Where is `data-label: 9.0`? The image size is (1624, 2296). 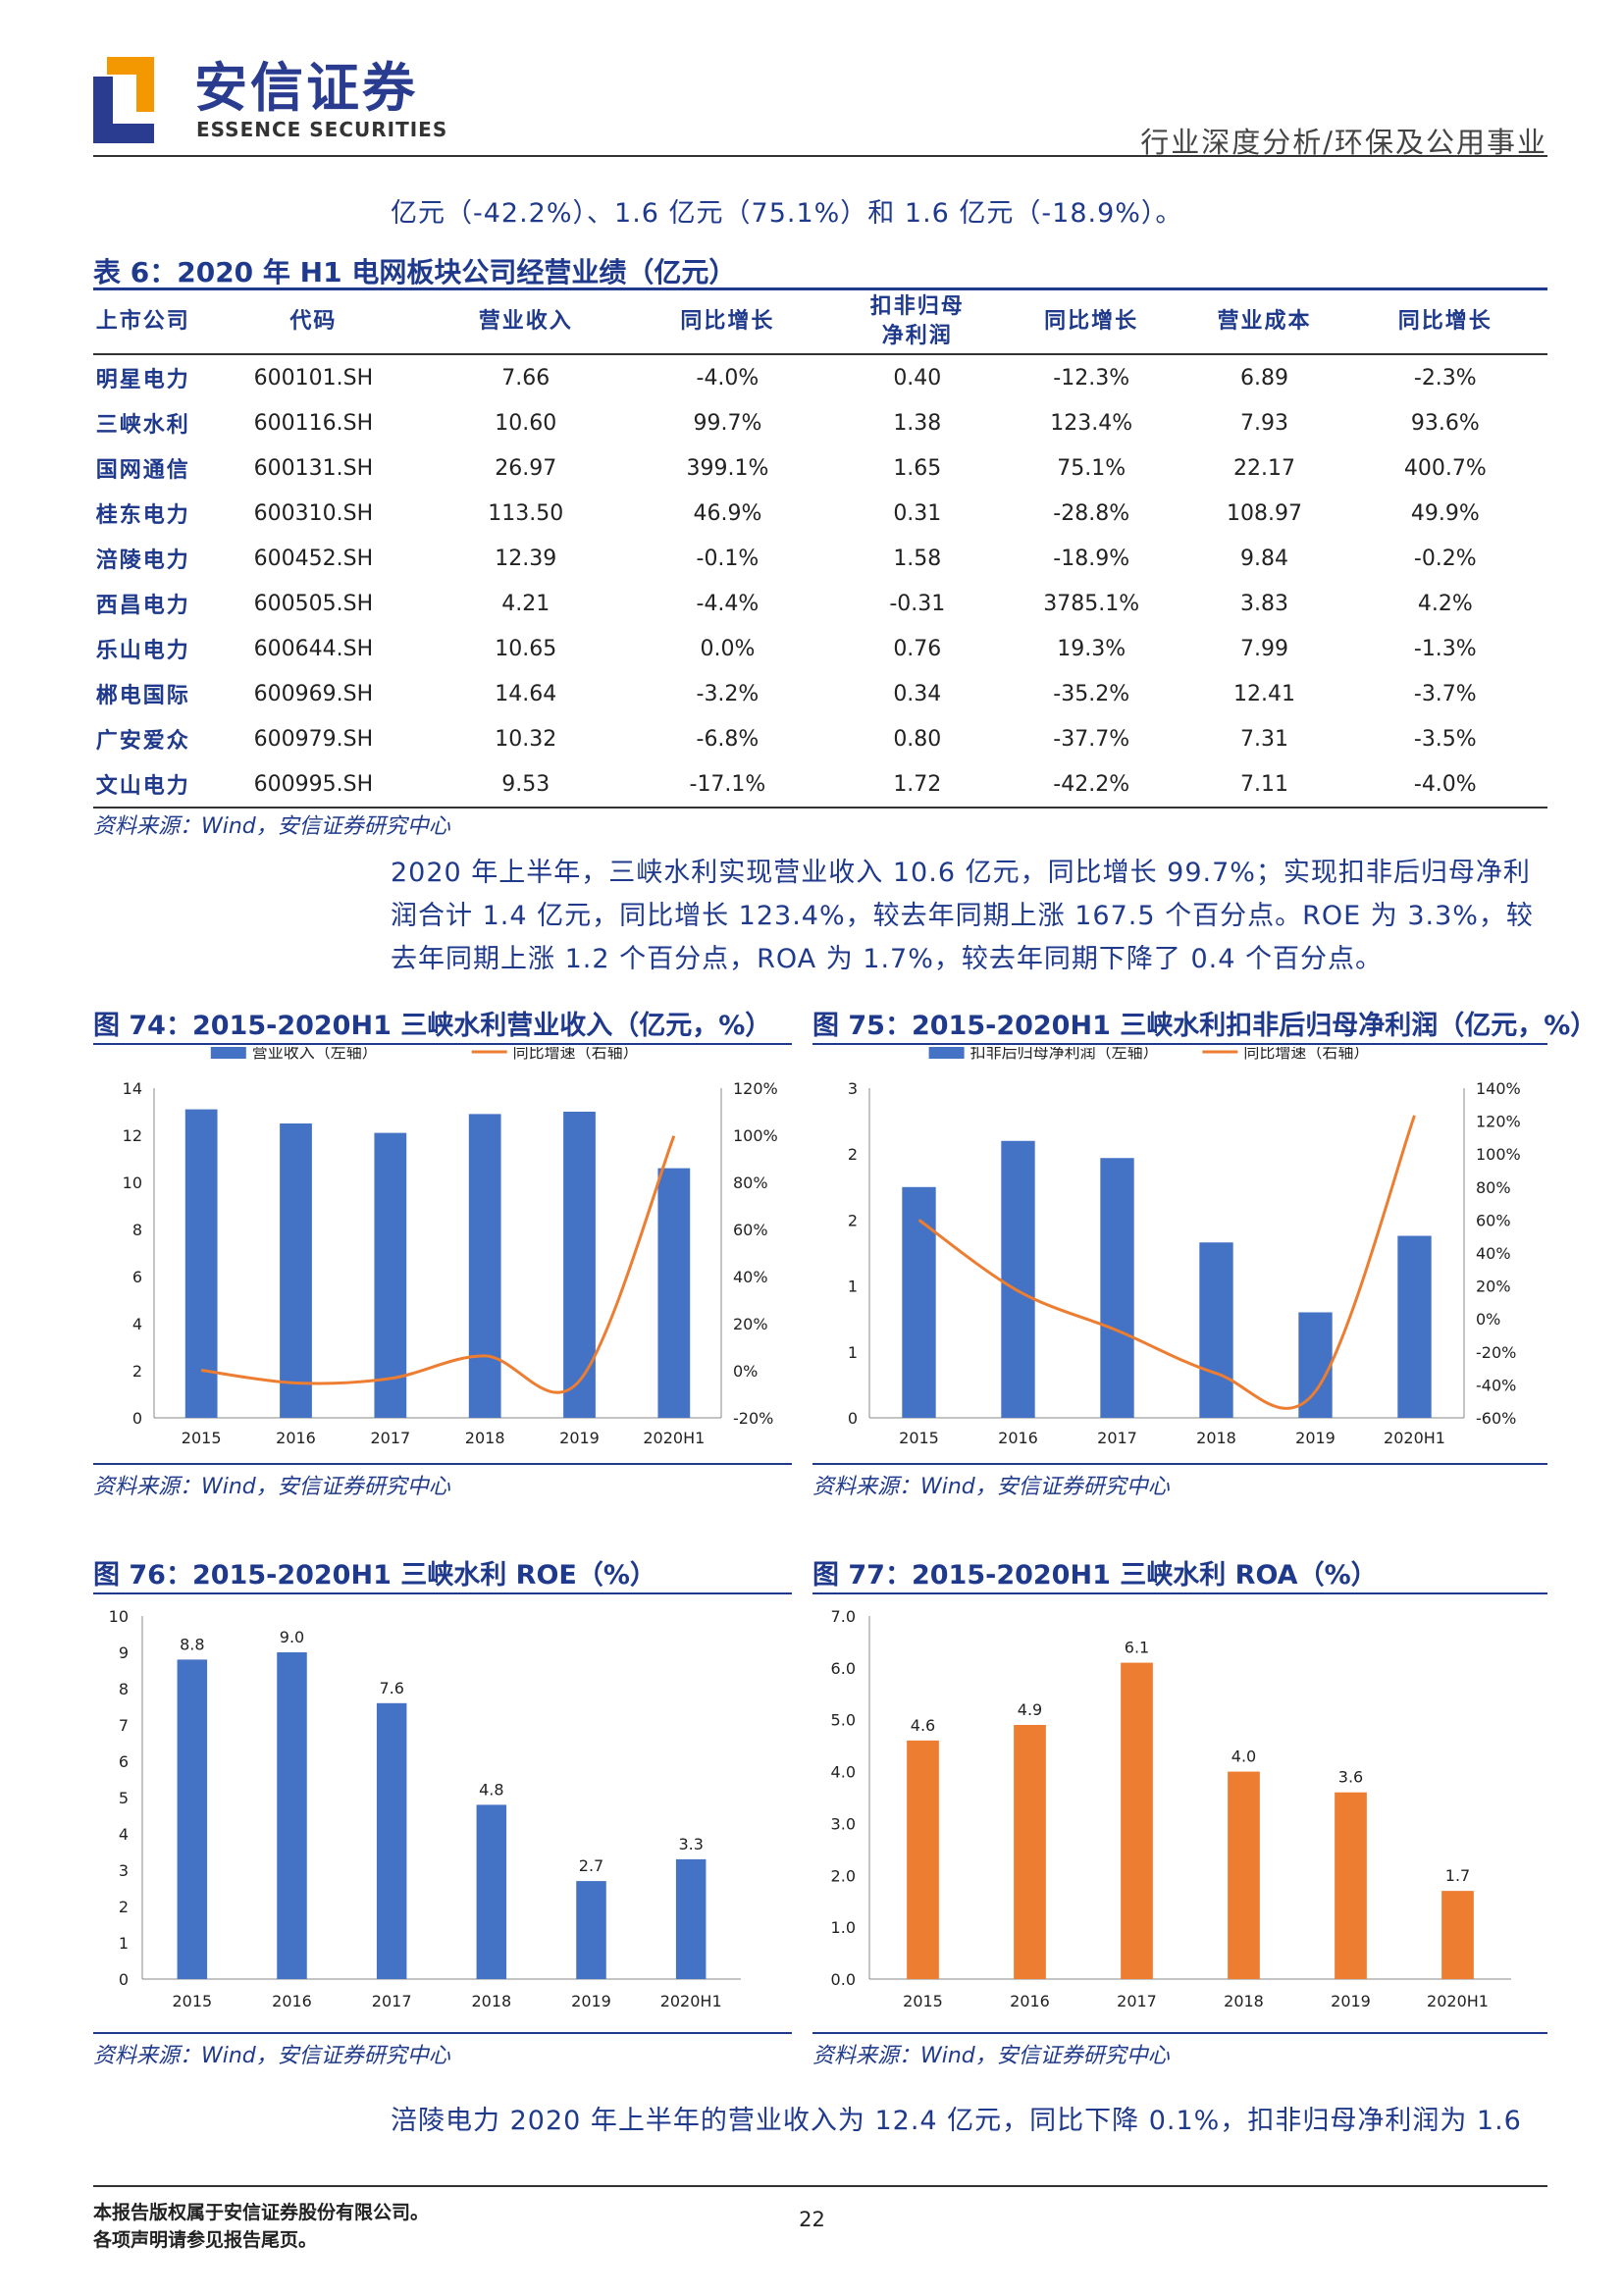
data-label: 9.0 is located at coordinates (292, 1637).